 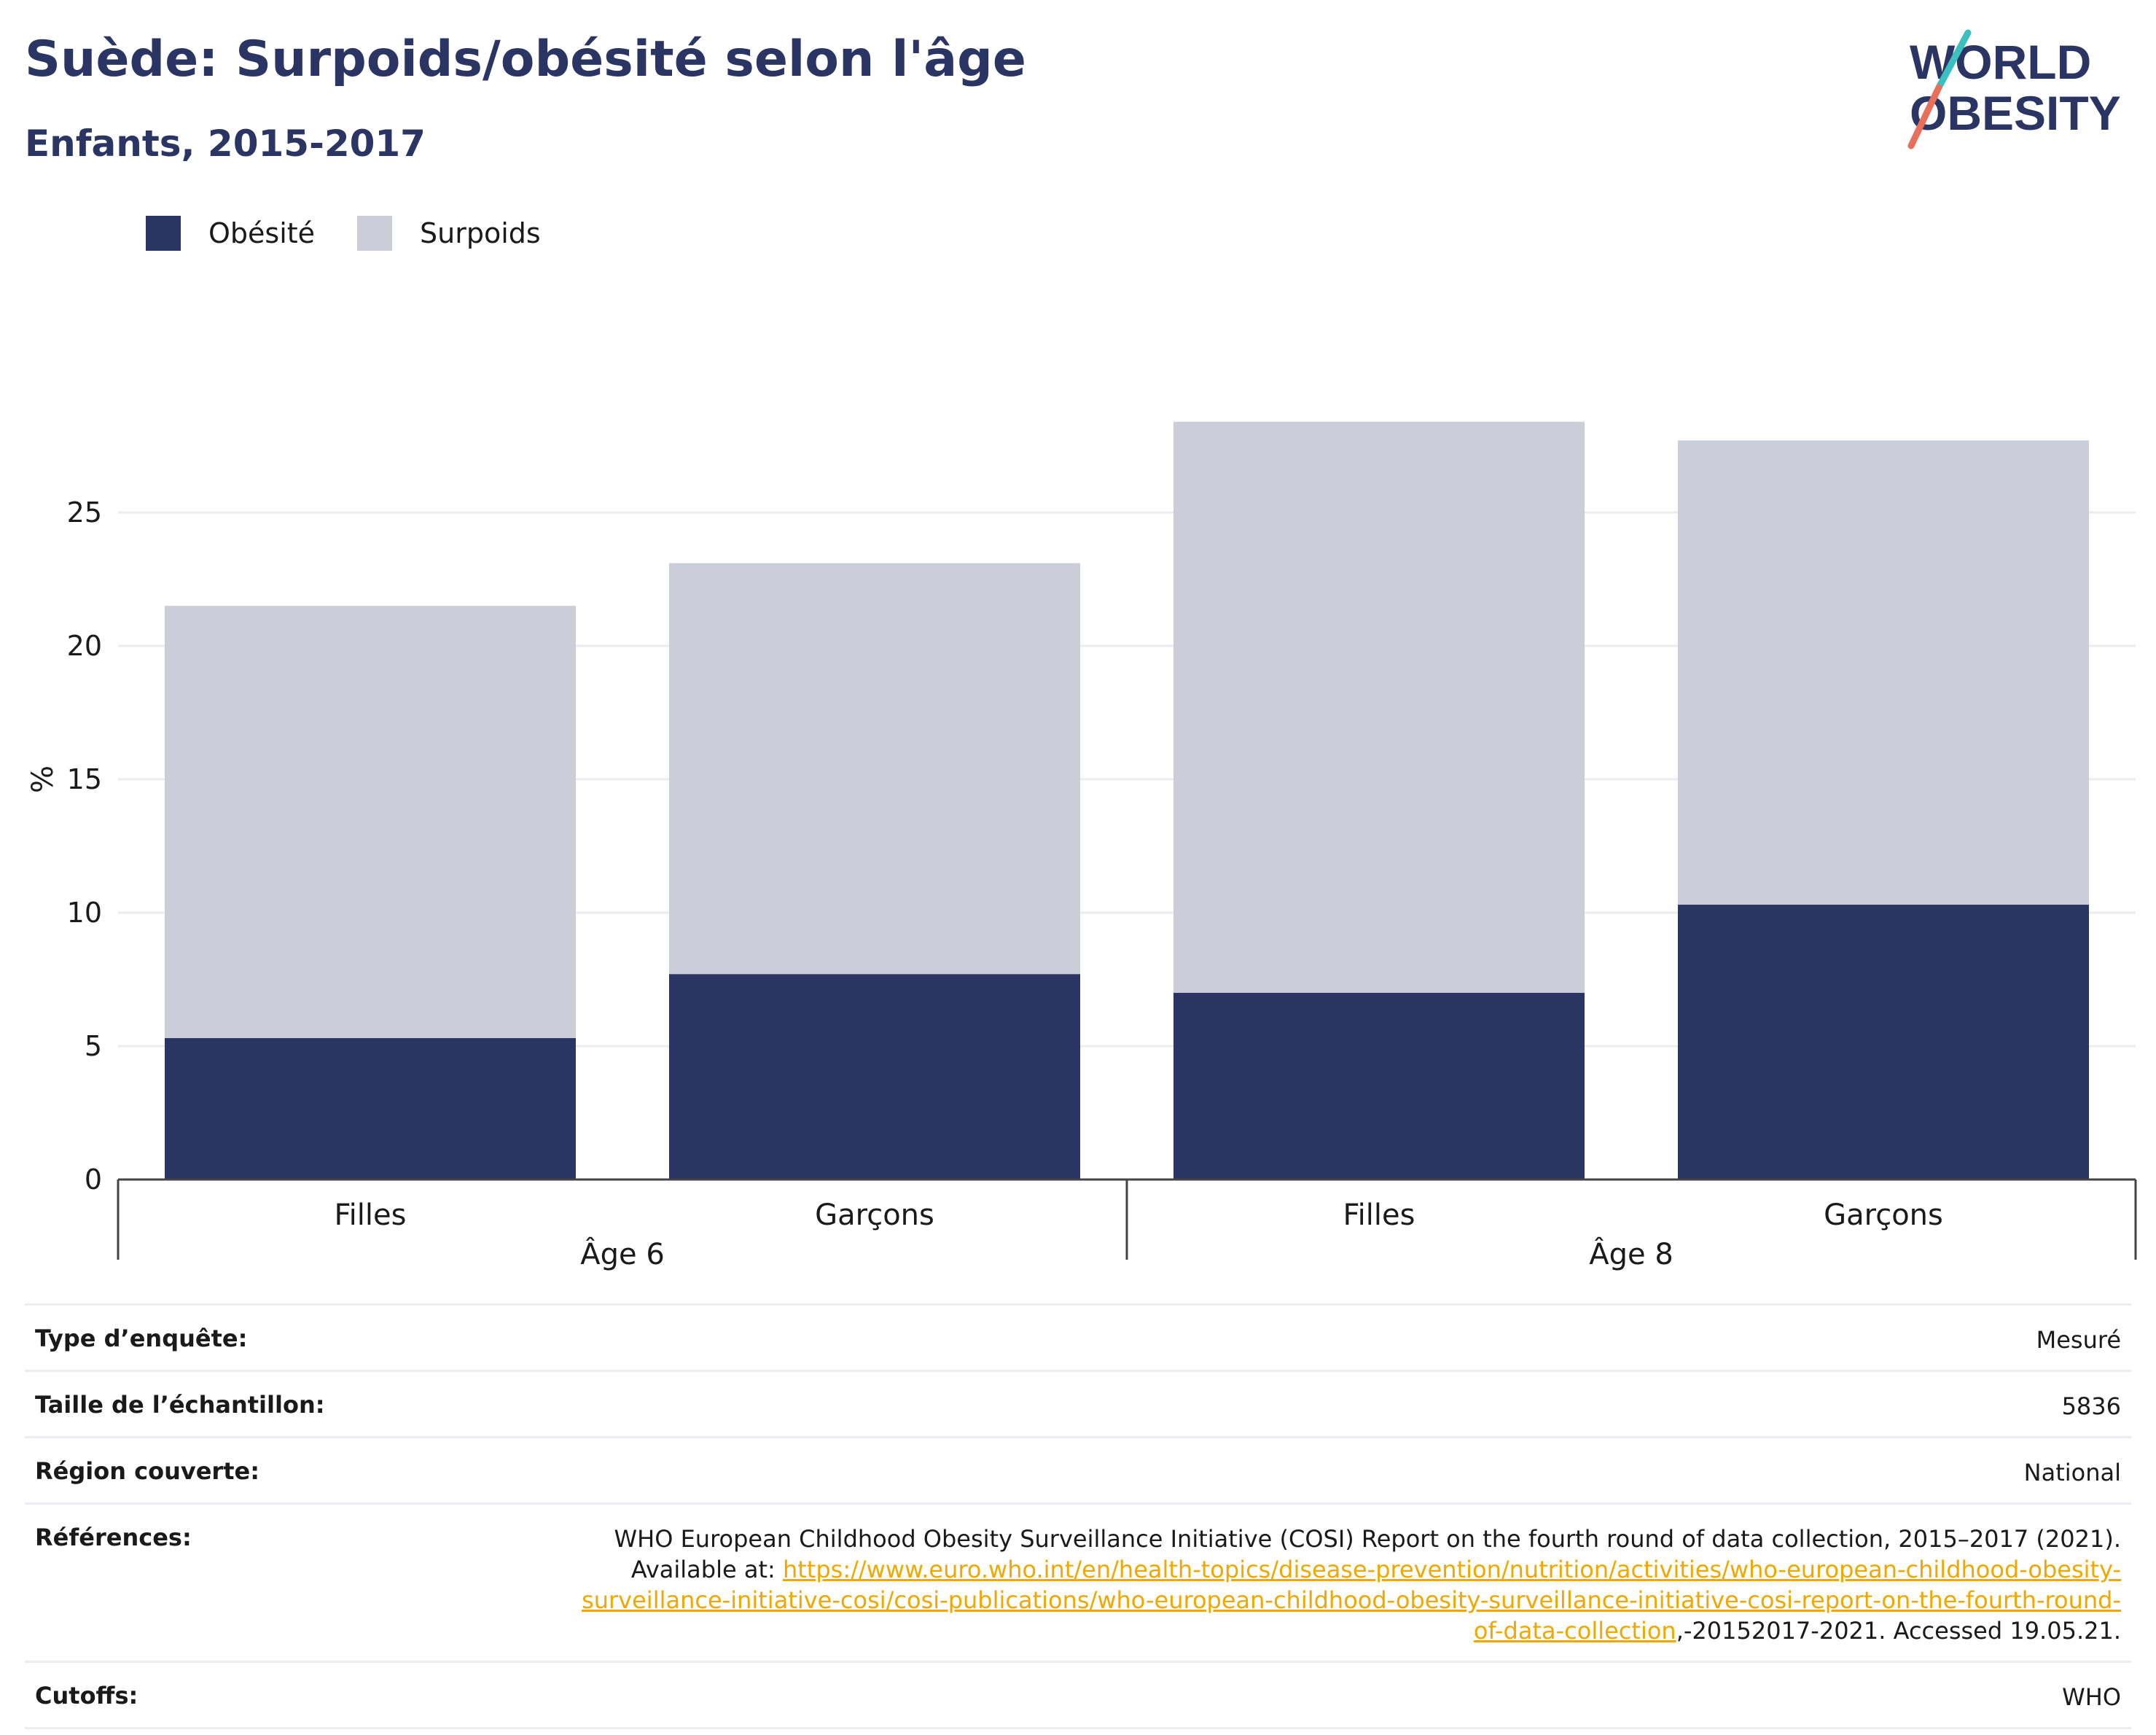 What do you see at coordinates (1078, 1695) in the screenshot?
I see `info-row-cutoffs: Cutoffs: WHO` at bounding box center [1078, 1695].